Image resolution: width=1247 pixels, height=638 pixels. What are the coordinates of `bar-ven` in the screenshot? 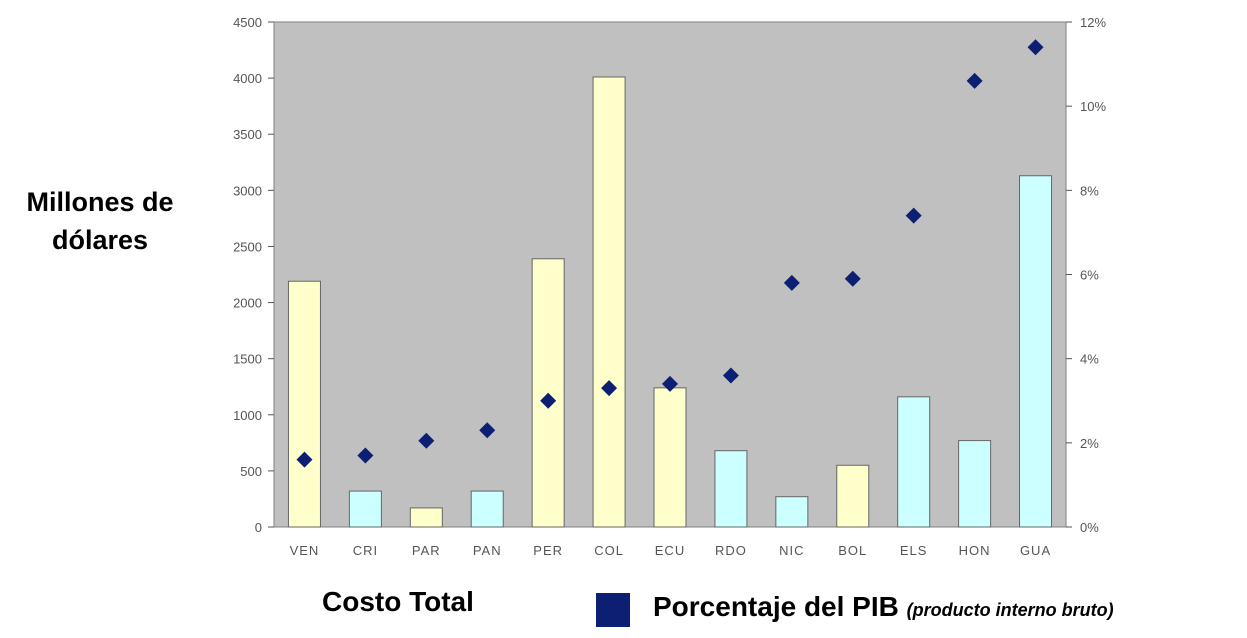 It's located at (304, 404).